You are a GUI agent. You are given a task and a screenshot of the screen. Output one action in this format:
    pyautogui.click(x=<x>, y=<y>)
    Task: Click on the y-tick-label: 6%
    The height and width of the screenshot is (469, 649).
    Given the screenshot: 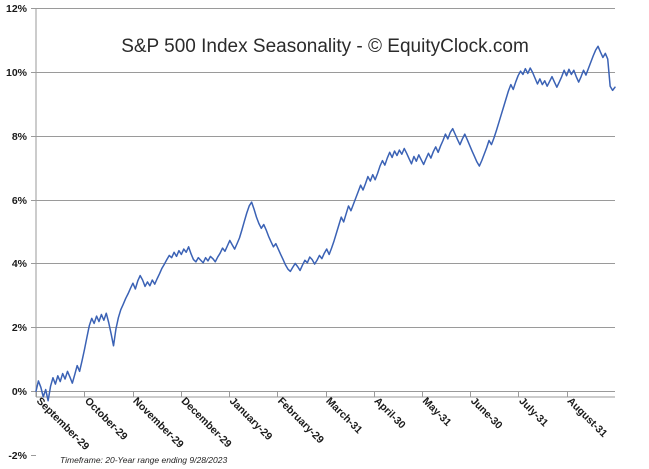 What is the action you would take?
    pyautogui.click(x=20, y=201)
    